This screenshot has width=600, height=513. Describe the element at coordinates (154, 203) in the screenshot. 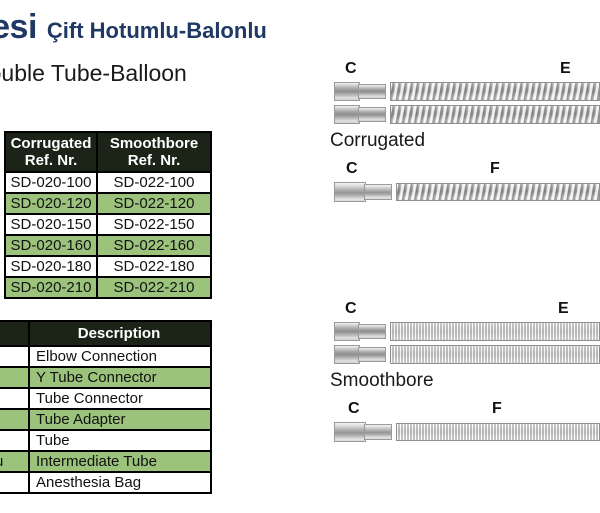

I see `cell-smoothbore-ref: SD-022-120` at that location.